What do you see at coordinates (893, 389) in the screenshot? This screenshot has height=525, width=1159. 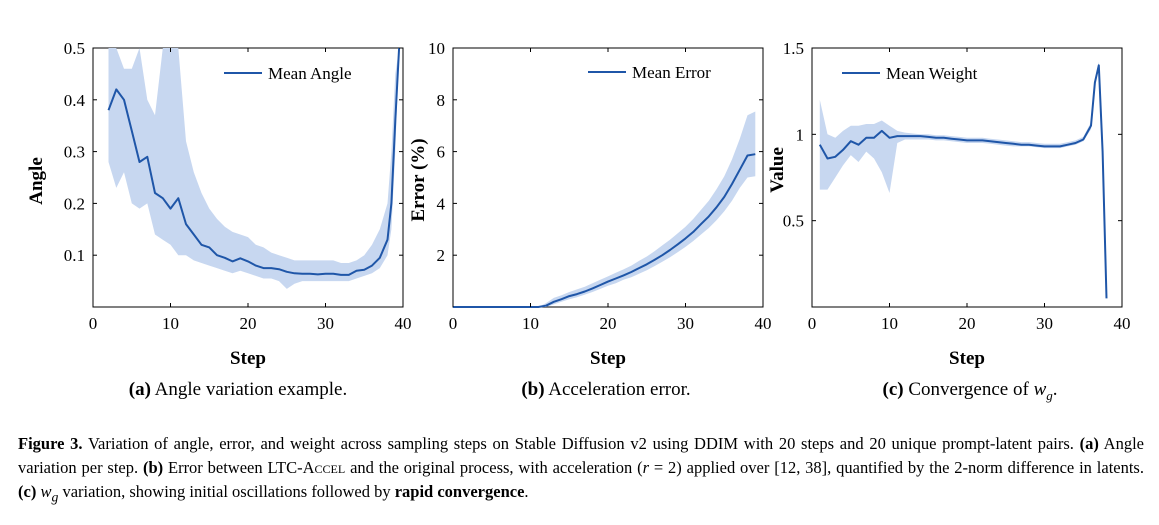 I see `subcaption-label: (c)` at bounding box center [893, 389].